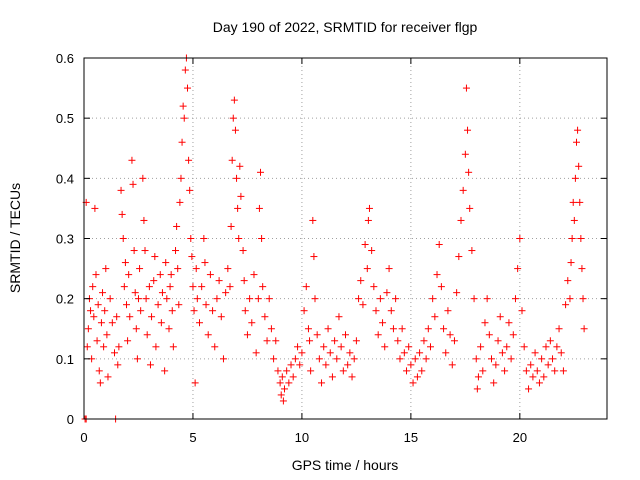 The width and height of the screenshot is (640, 480). Describe the element at coordinates (65, 178) in the screenshot. I see `y-tick-label: 0.4` at that location.